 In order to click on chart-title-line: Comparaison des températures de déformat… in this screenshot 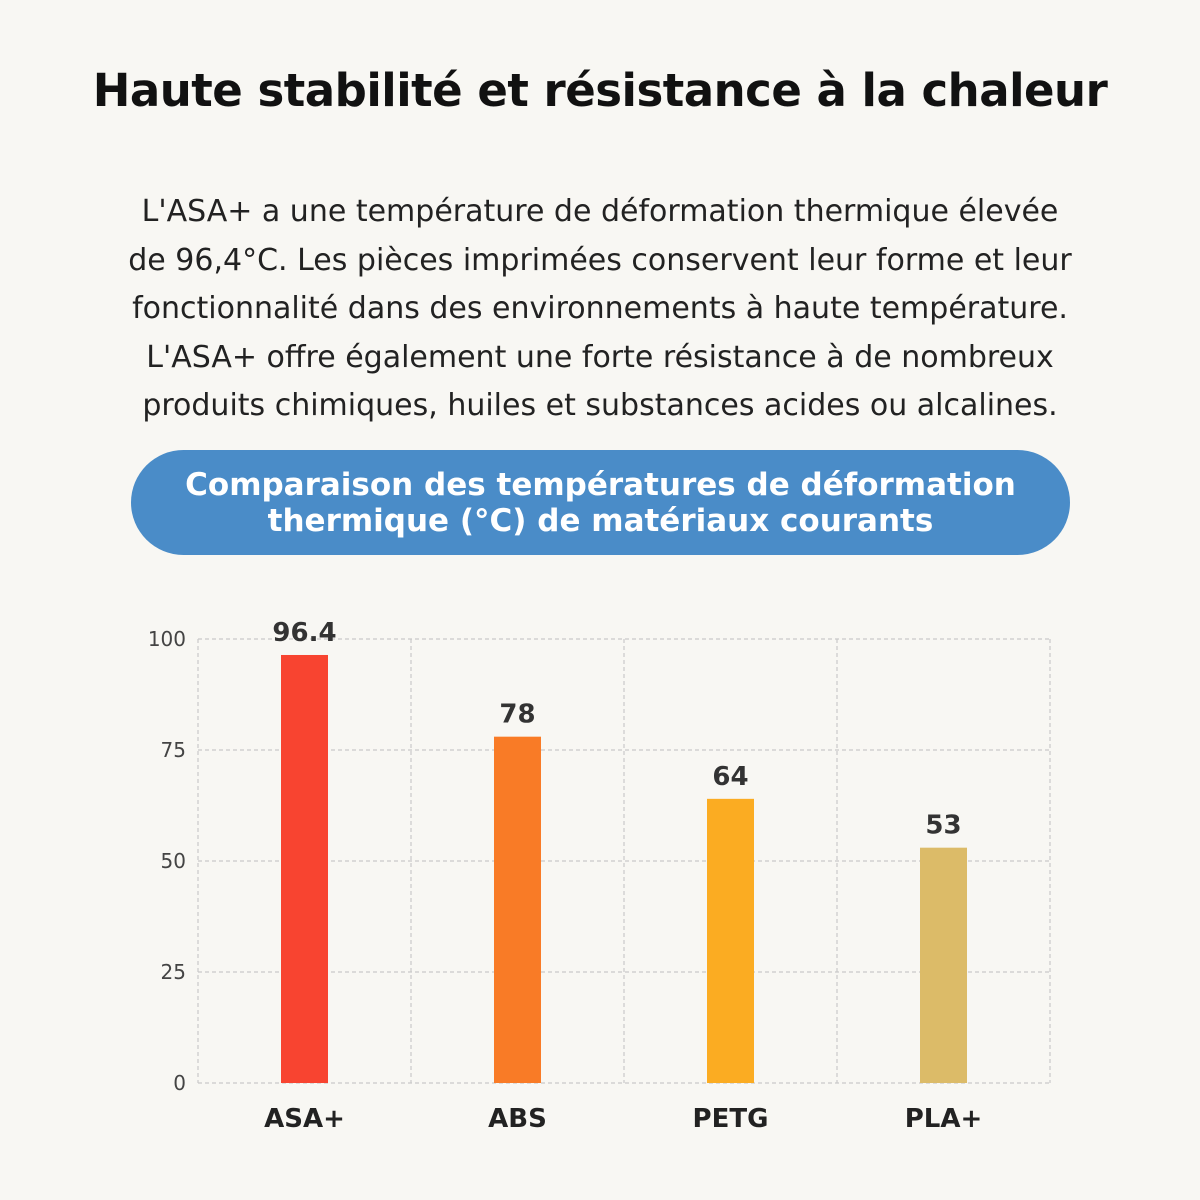, I will do `click(600, 484)`.